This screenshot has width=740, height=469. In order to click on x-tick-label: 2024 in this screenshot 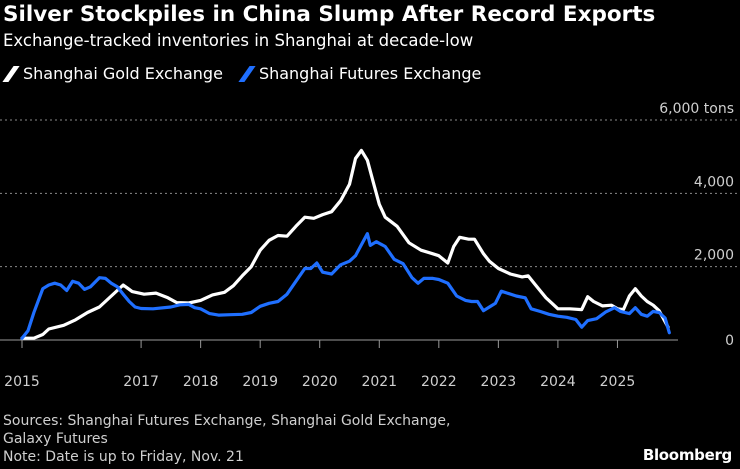, I will do `click(558, 382)`.